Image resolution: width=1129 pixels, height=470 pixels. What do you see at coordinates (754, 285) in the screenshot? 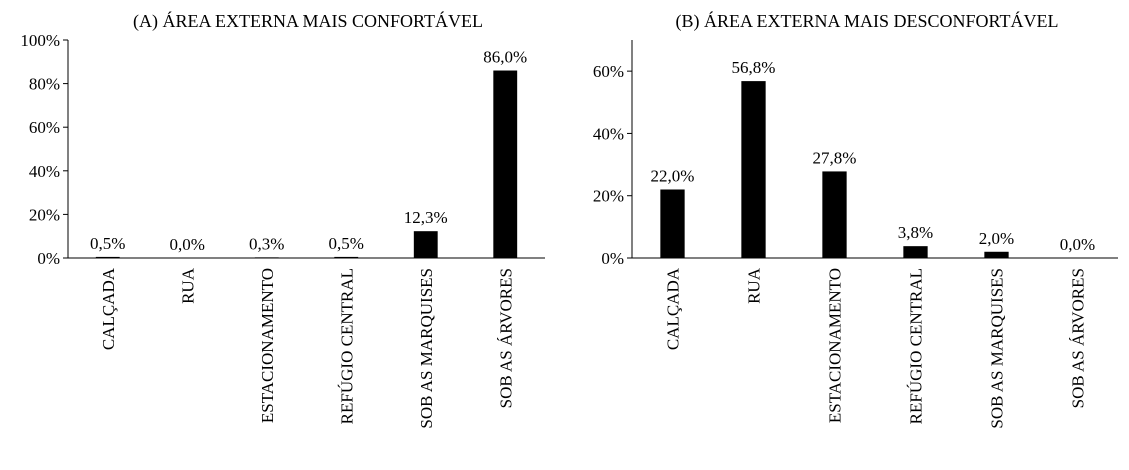
I see `chart-b-category-label: RUA` at bounding box center [754, 285].